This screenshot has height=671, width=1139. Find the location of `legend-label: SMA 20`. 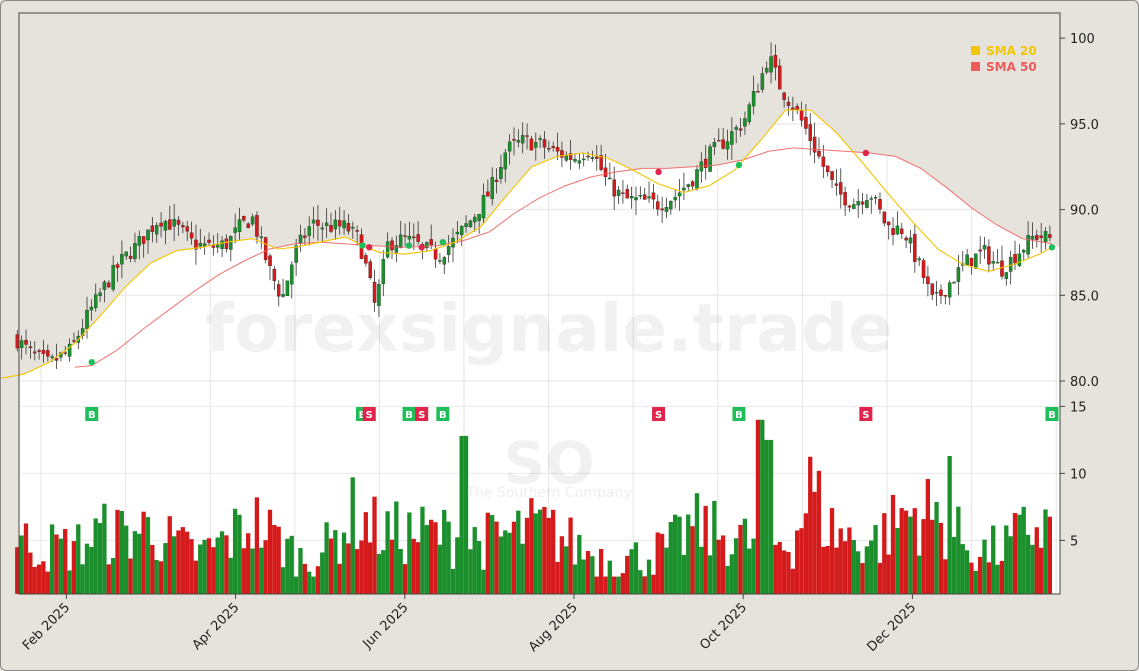

legend-label: SMA 20 is located at coordinates (1011, 51).